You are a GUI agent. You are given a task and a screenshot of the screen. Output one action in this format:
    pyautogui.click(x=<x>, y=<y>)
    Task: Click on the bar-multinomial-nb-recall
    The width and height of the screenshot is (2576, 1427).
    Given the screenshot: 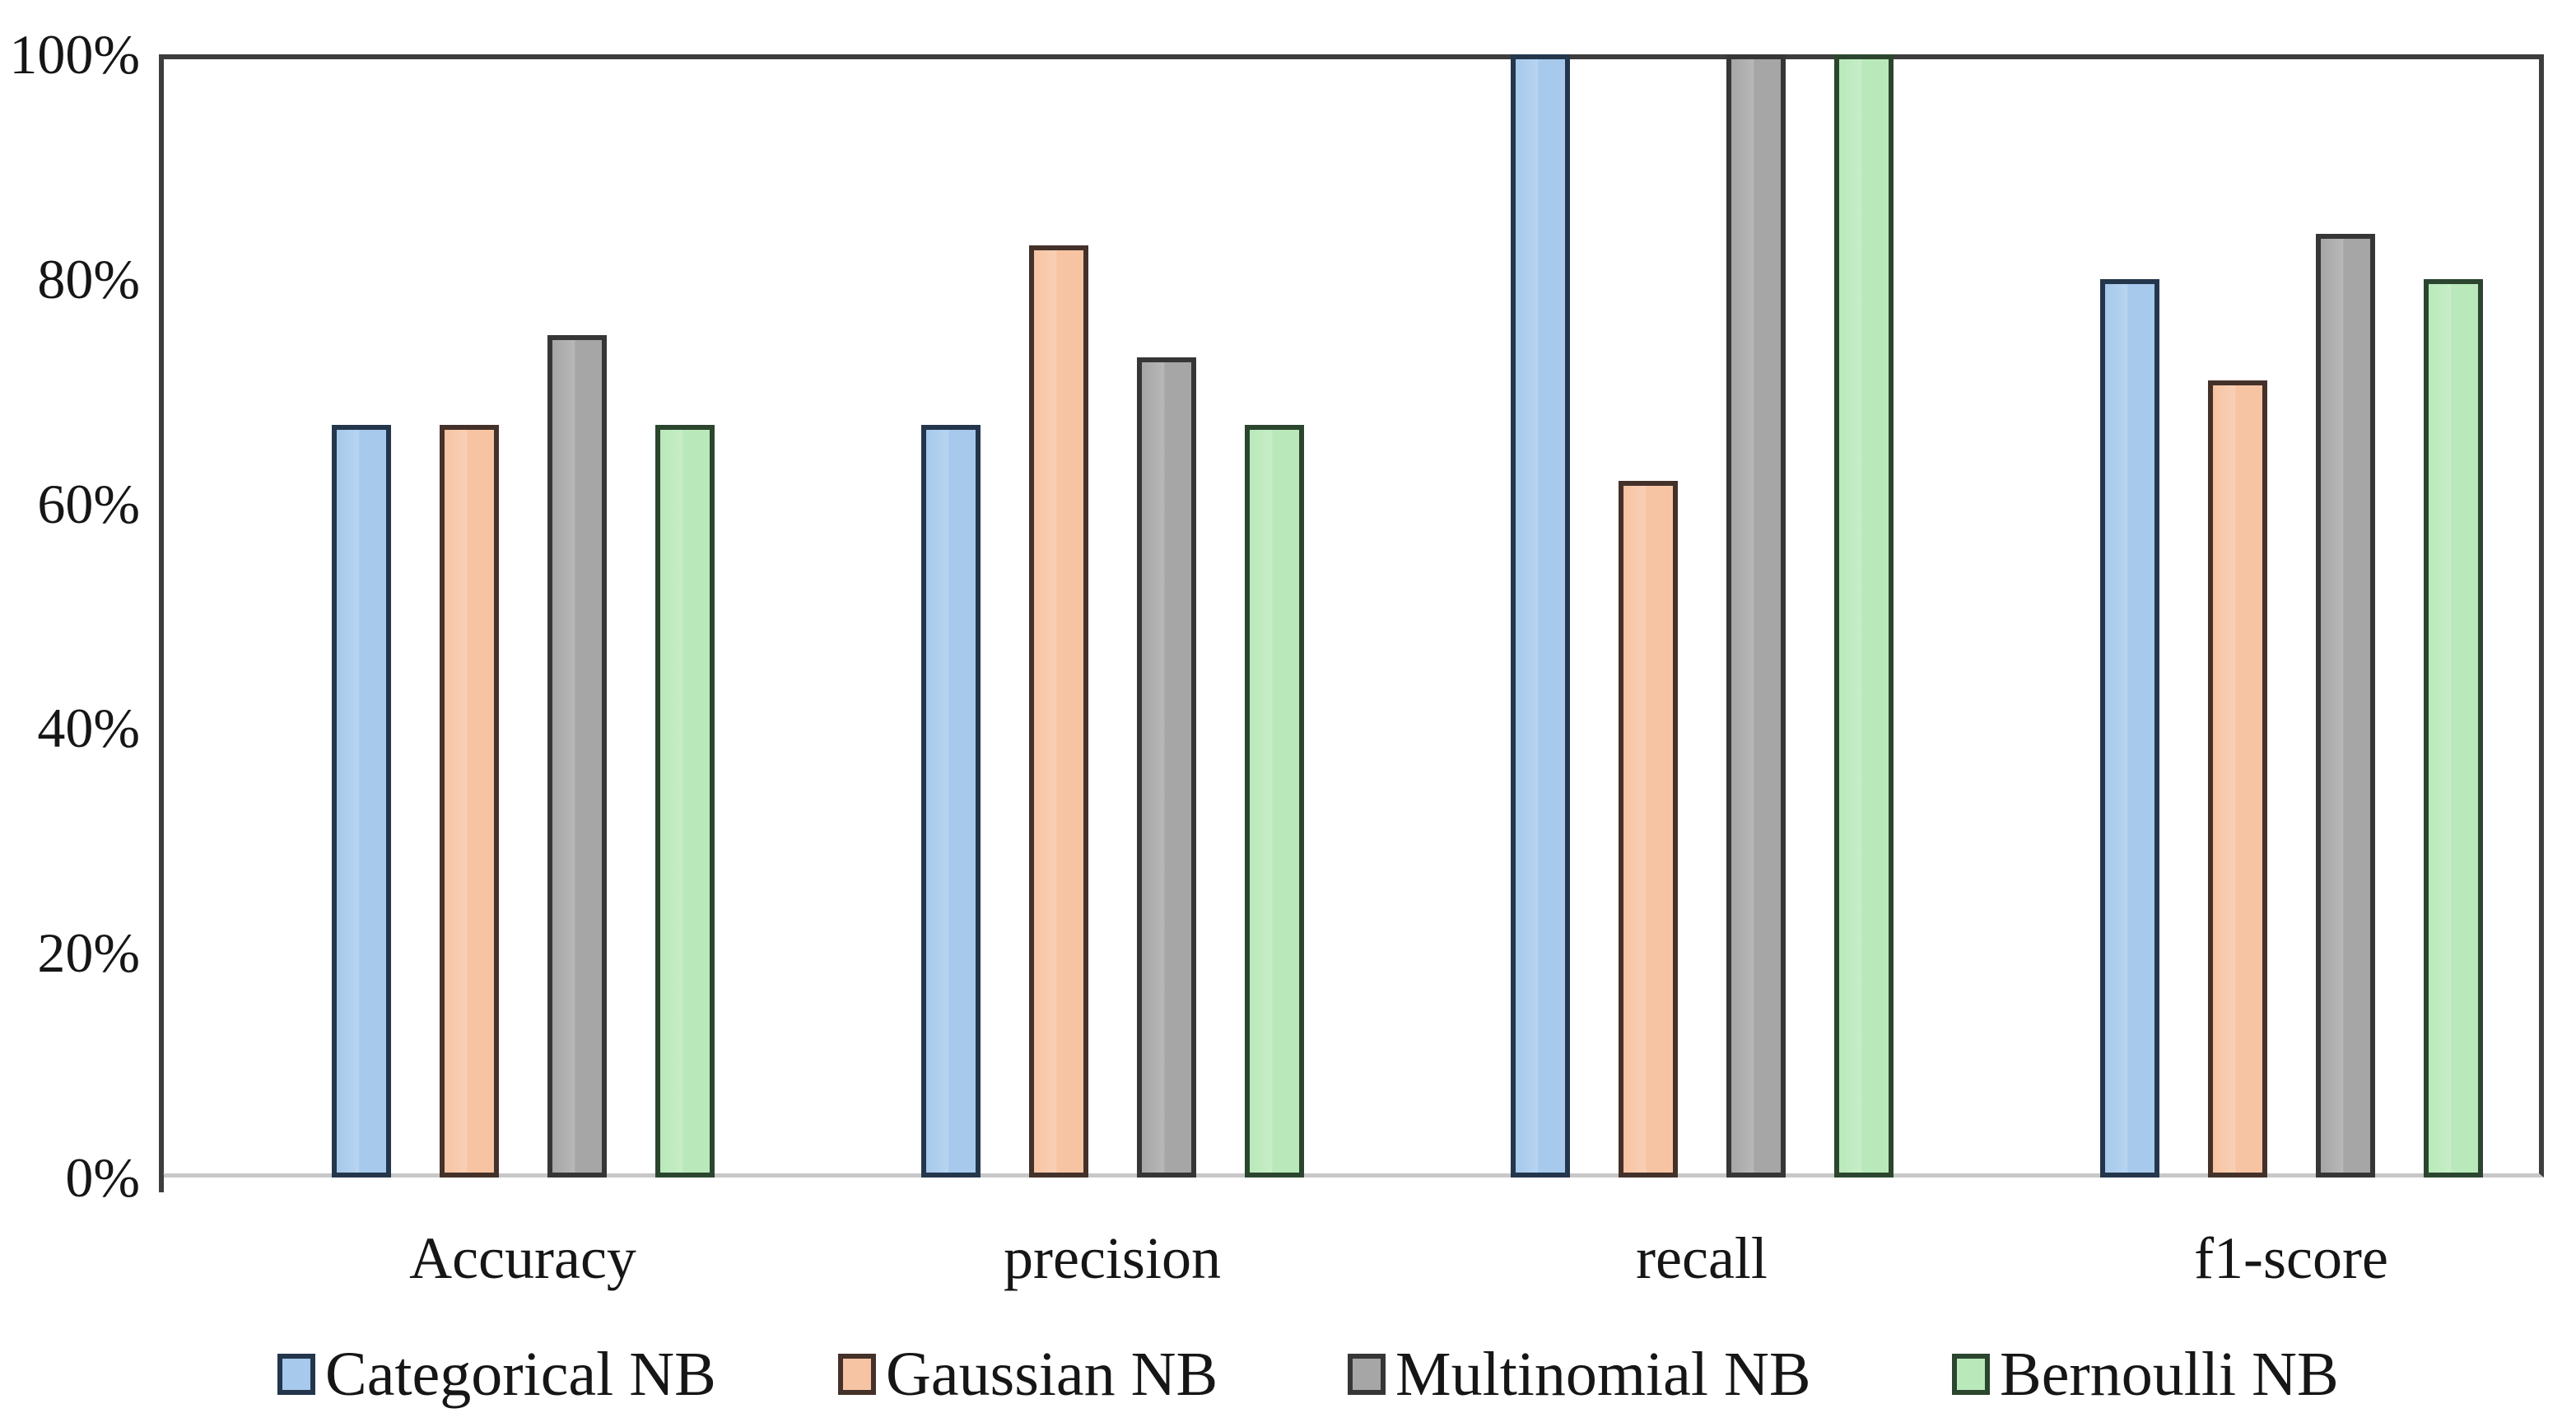 What is the action you would take?
    pyautogui.click(x=1756, y=616)
    